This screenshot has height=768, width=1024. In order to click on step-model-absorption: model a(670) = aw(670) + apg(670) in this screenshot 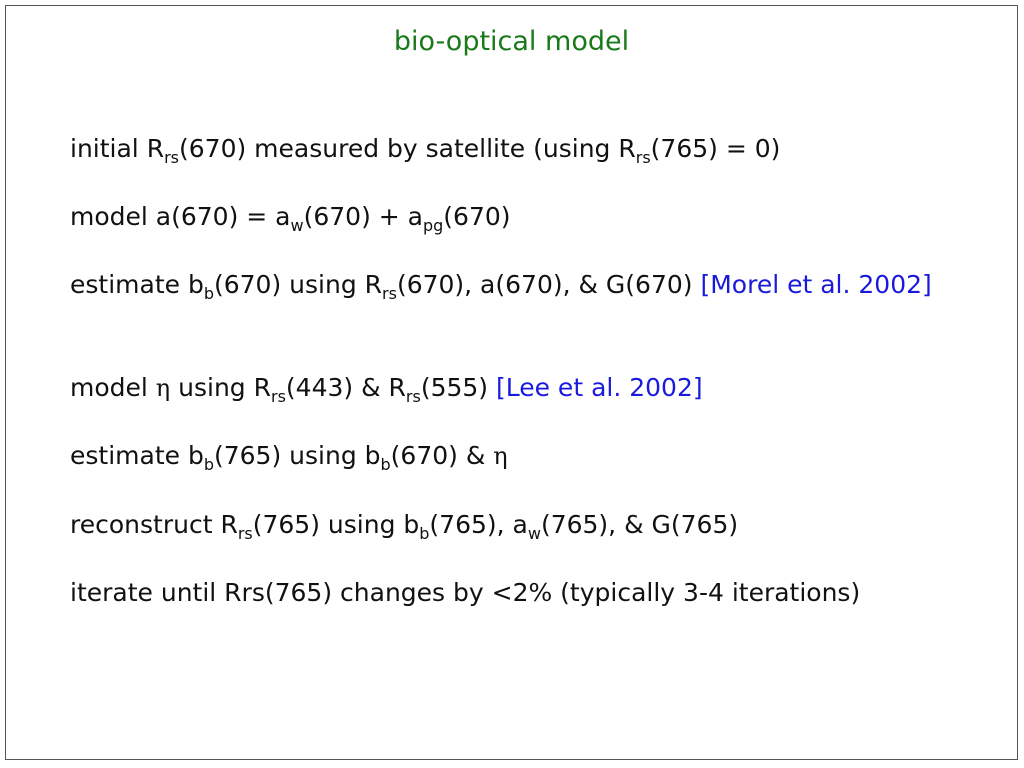, I will do `click(510, 217)`.